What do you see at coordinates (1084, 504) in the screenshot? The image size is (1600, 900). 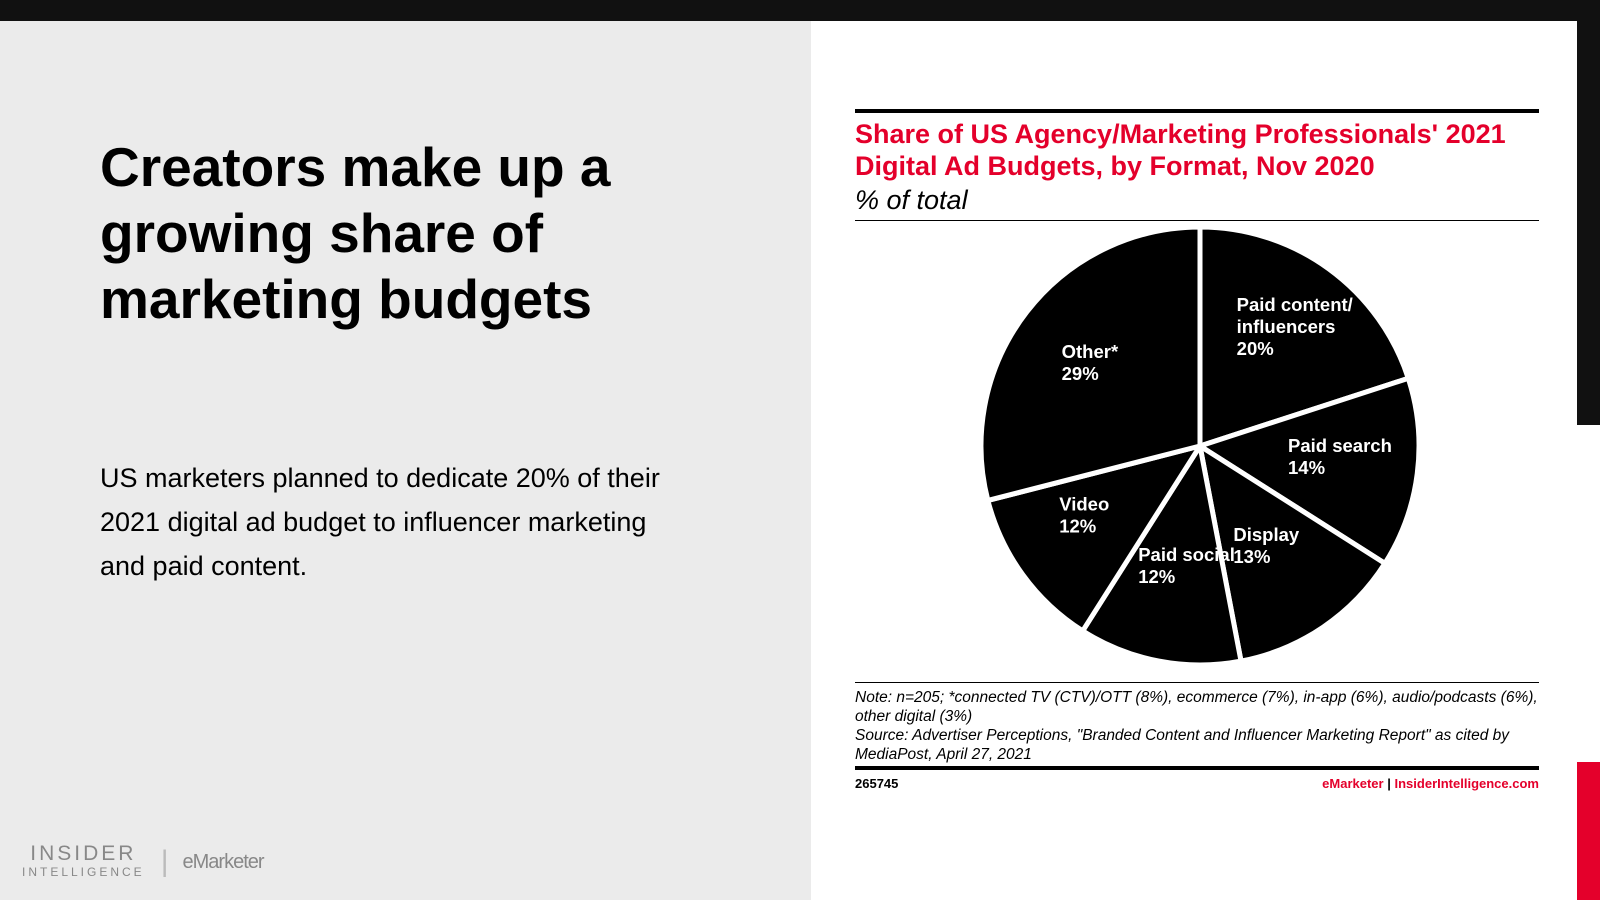 I see `slice-label: Video` at bounding box center [1084, 504].